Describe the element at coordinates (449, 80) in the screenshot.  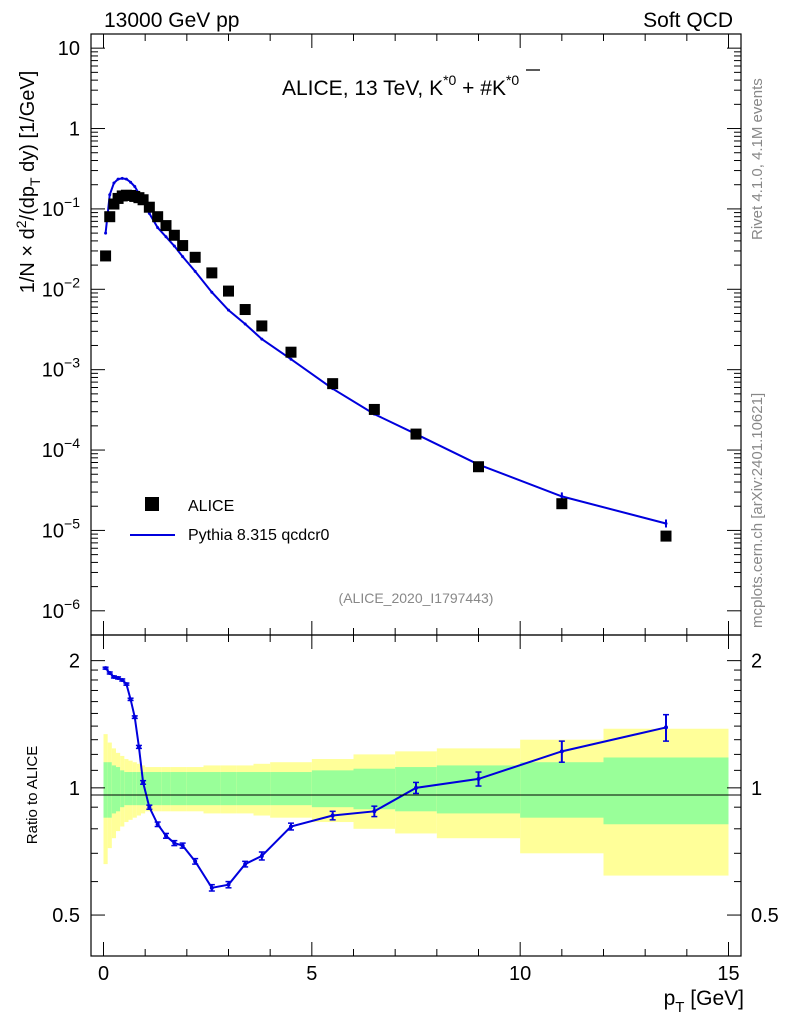
I see `title-sup1: *0` at that location.